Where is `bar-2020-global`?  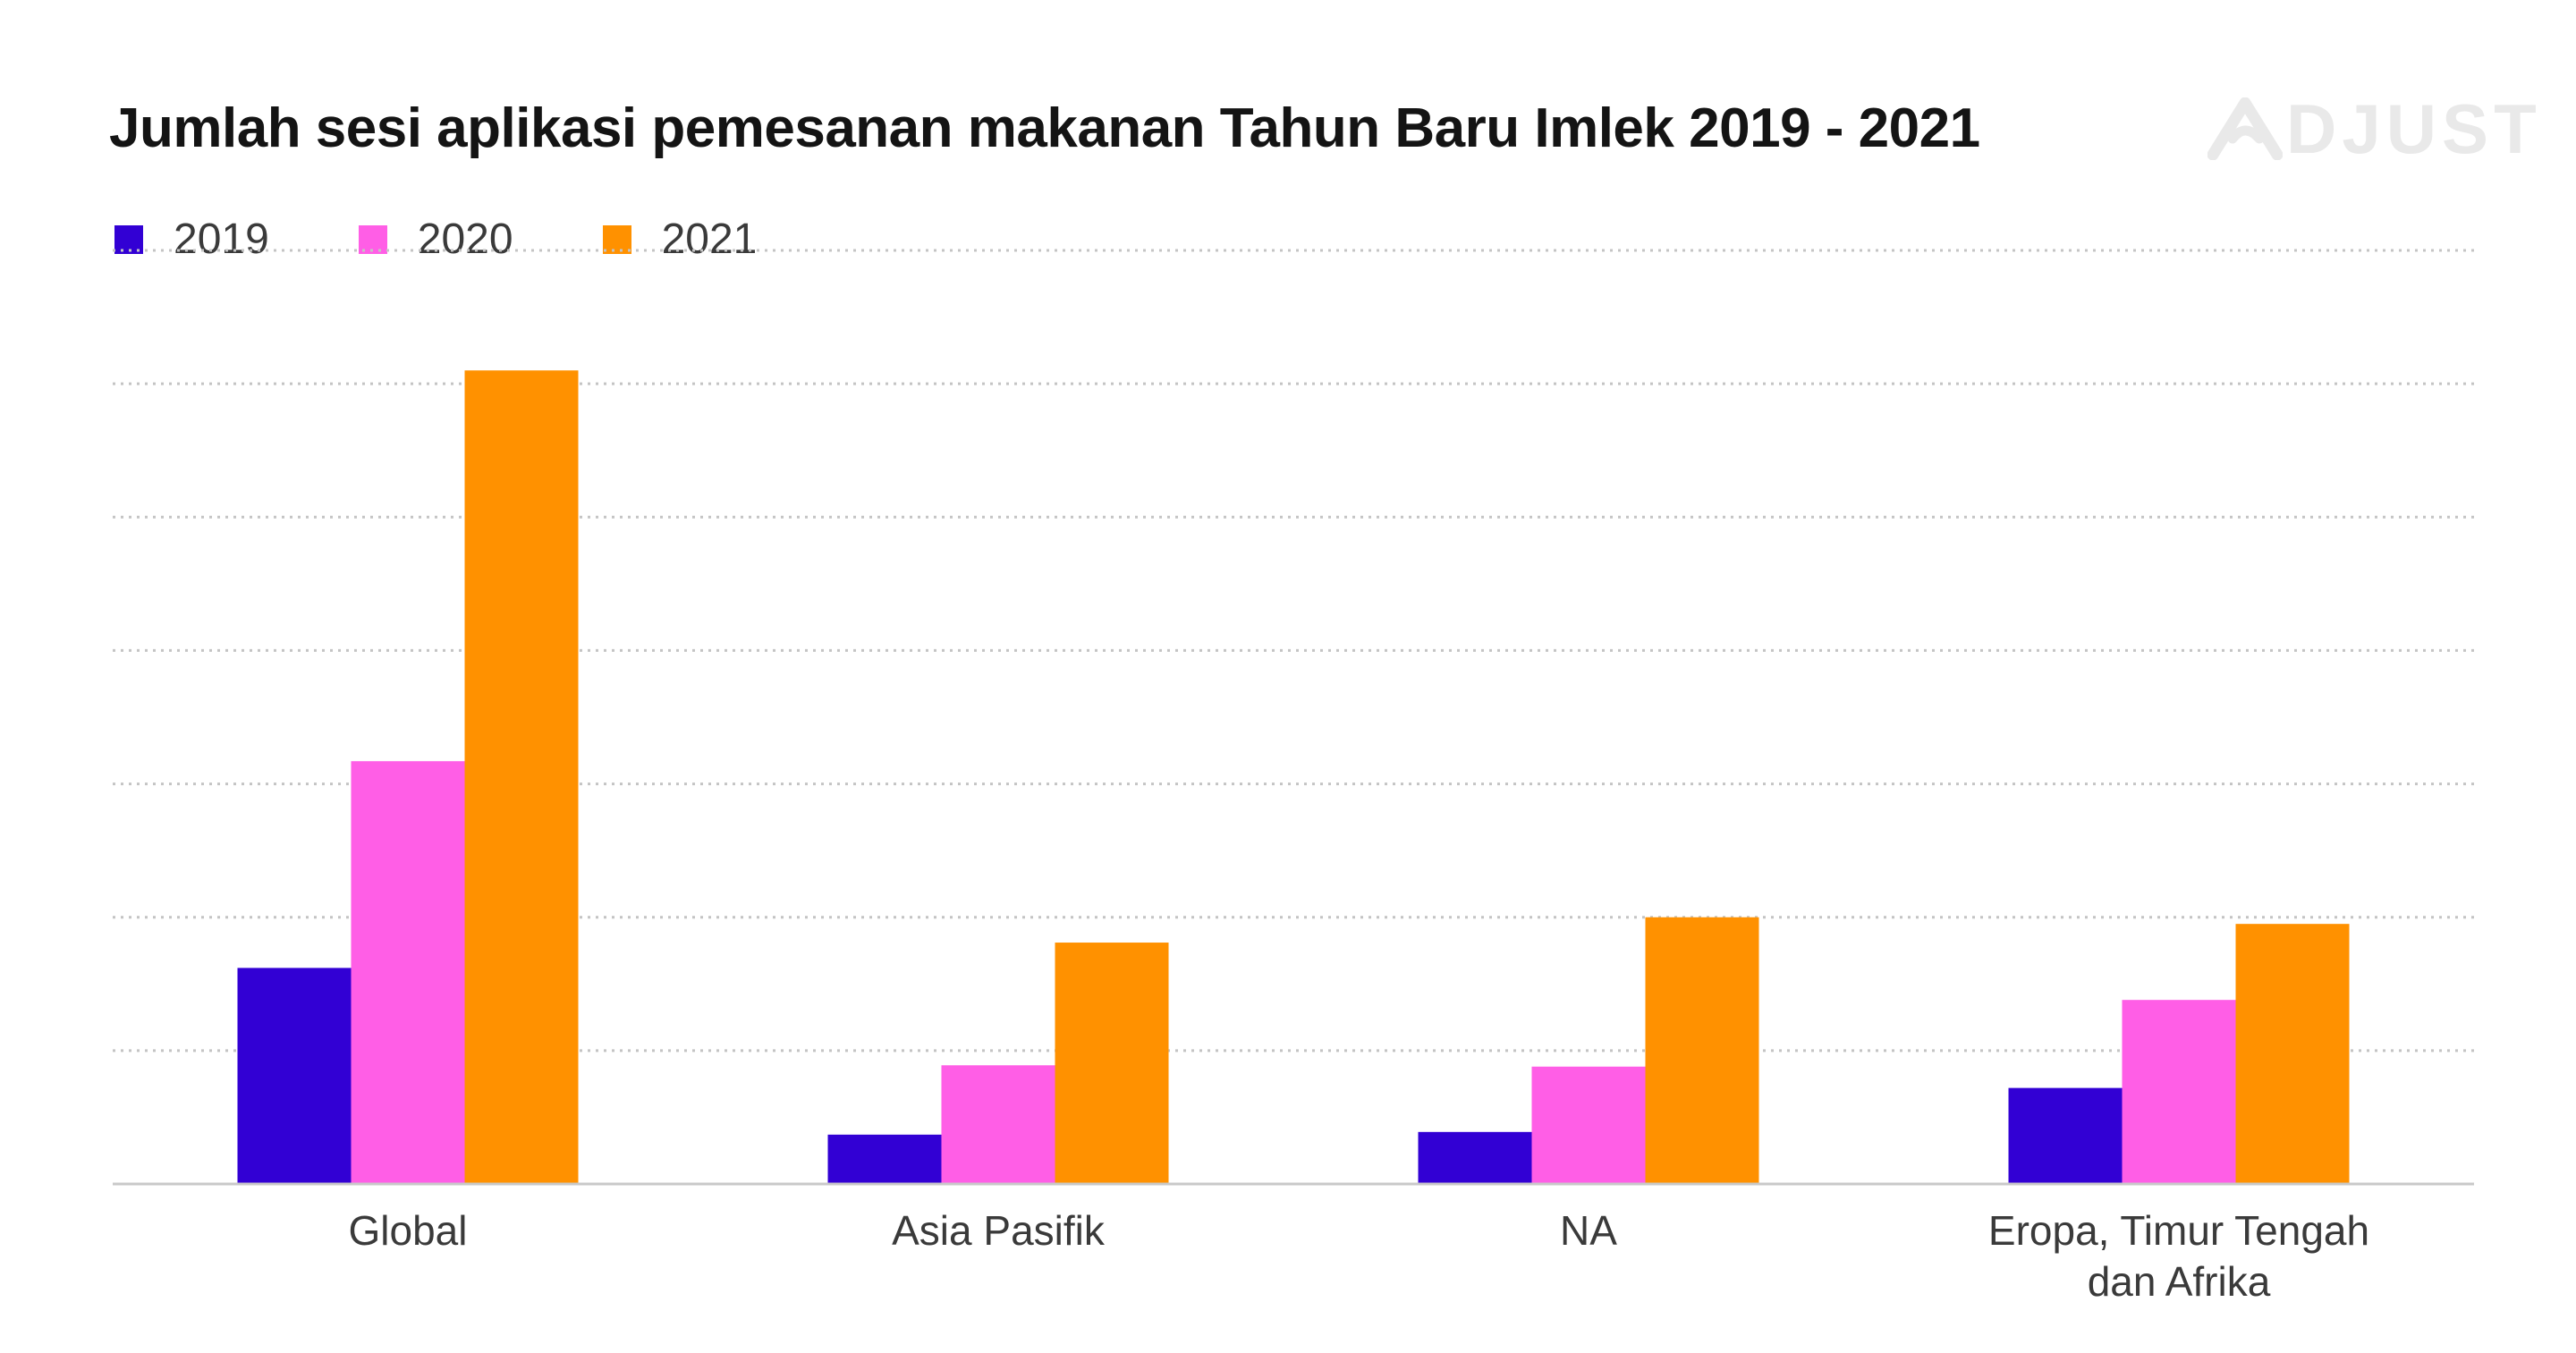
bar-2020-global is located at coordinates (408, 972).